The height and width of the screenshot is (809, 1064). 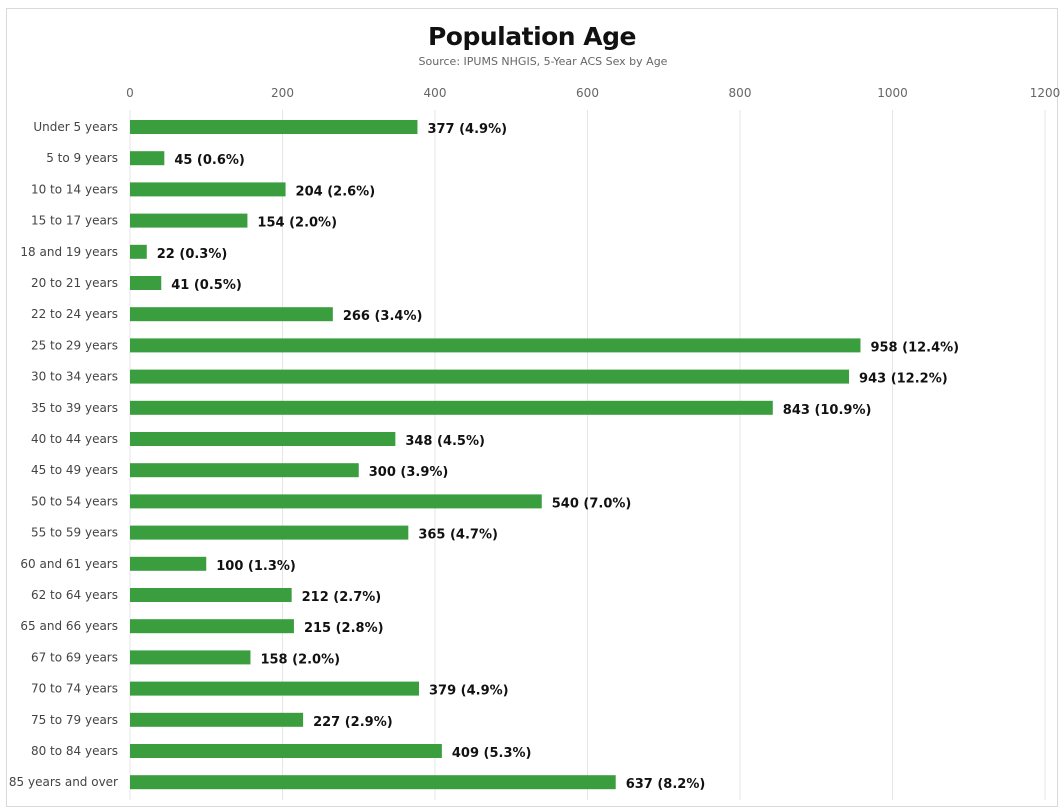 What do you see at coordinates (130, 93) in the screenshot?
I see `x-tick-label: 0` at bounding box center [130, 93].